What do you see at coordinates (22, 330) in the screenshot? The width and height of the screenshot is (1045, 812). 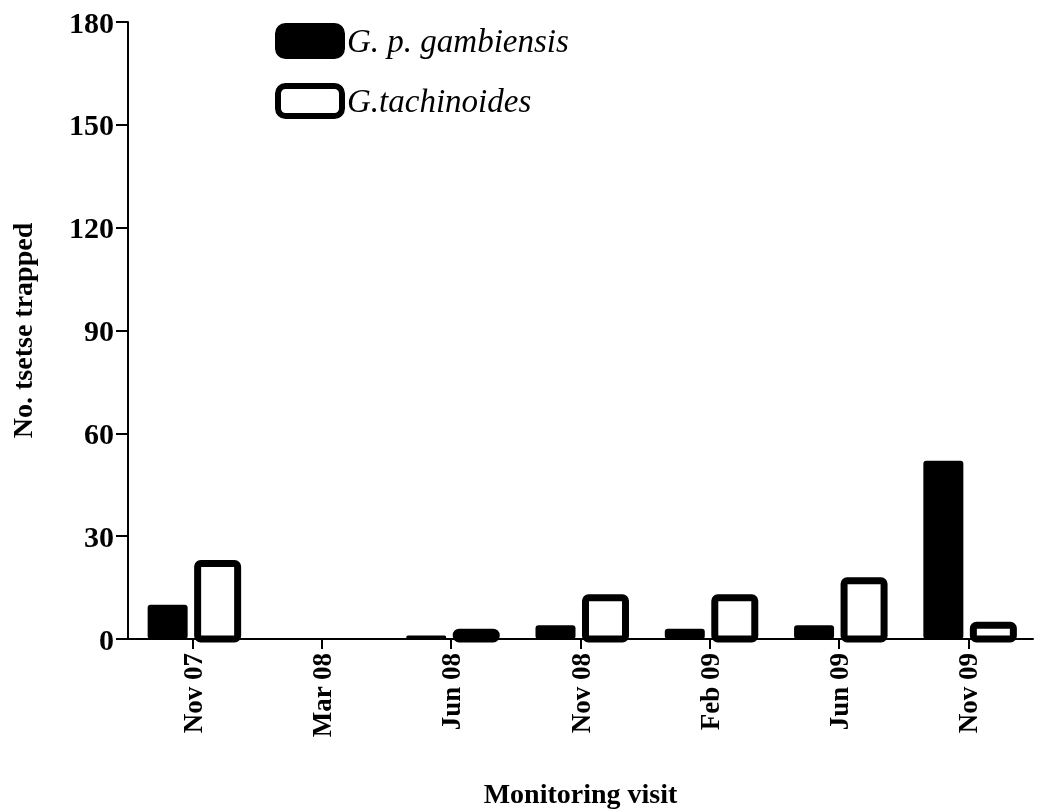 I see `y-axis-title: No. tsetse trapped` at bounding box center [22, 330].